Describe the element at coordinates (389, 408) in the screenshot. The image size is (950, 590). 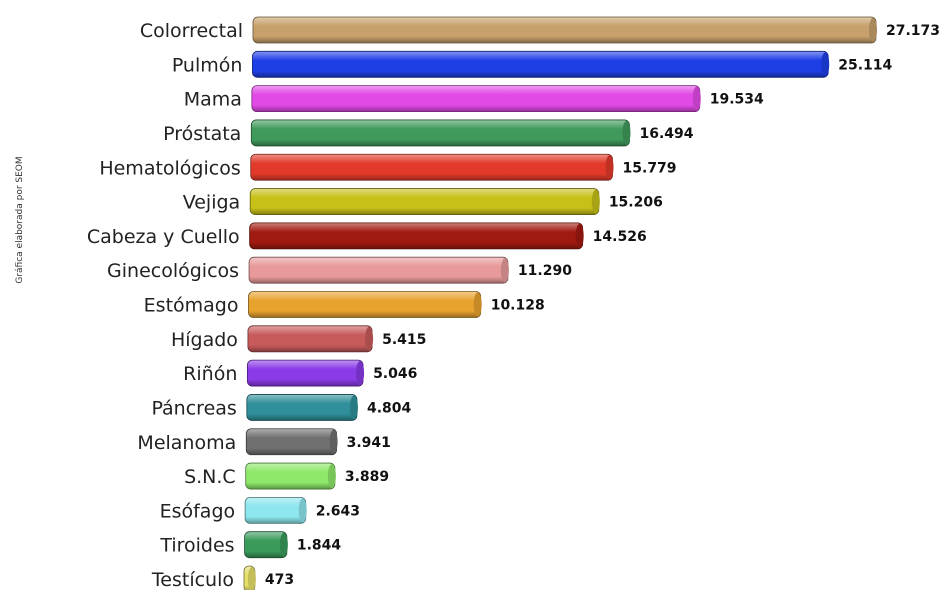
I see `value-label: 4.804` at that location.